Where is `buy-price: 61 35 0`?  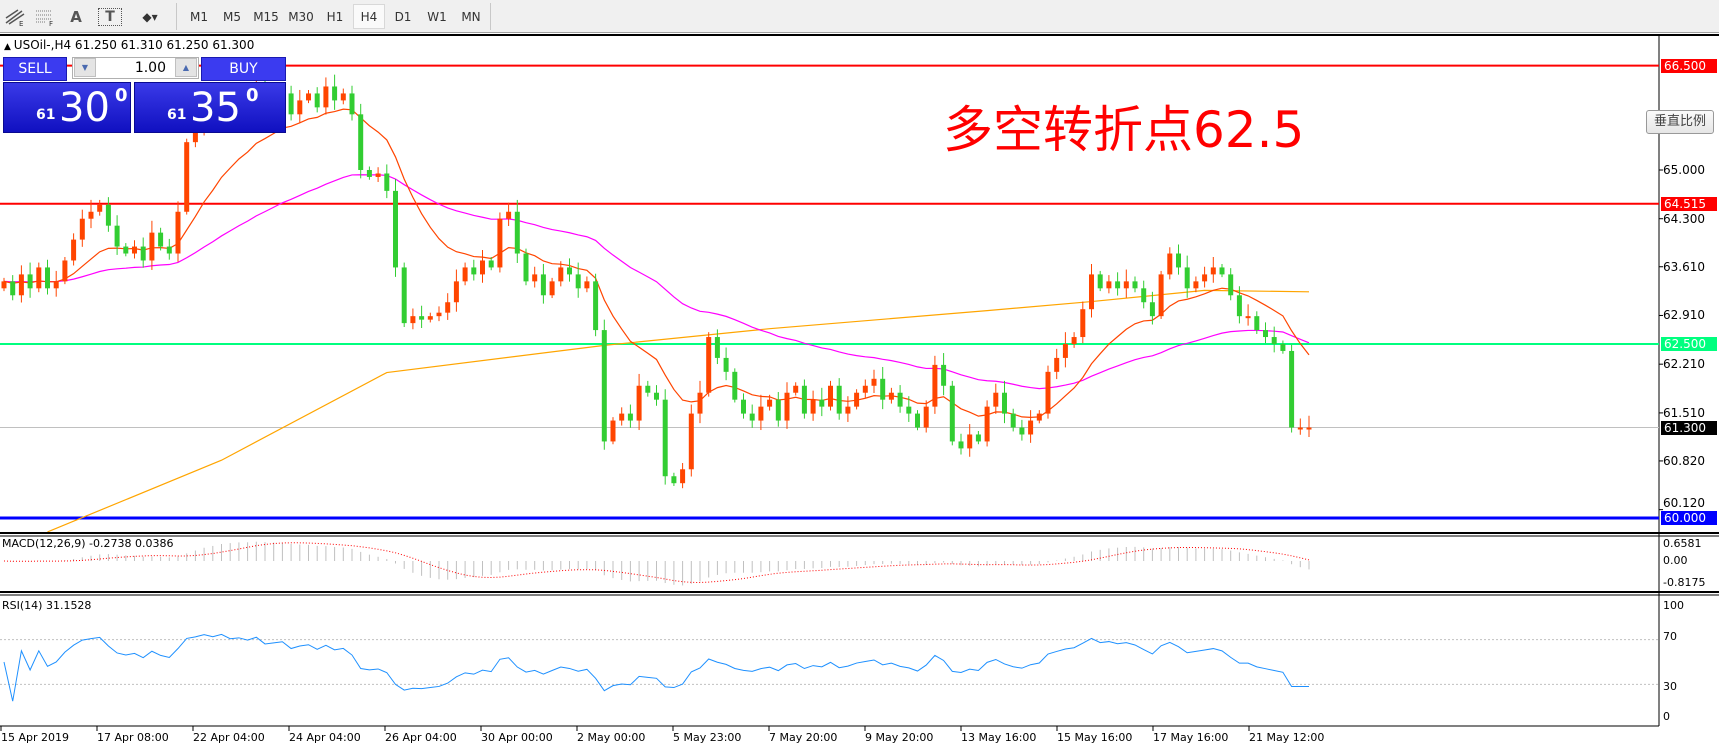
buy-price: 61 35 0 is located at coordinates (210, 107).